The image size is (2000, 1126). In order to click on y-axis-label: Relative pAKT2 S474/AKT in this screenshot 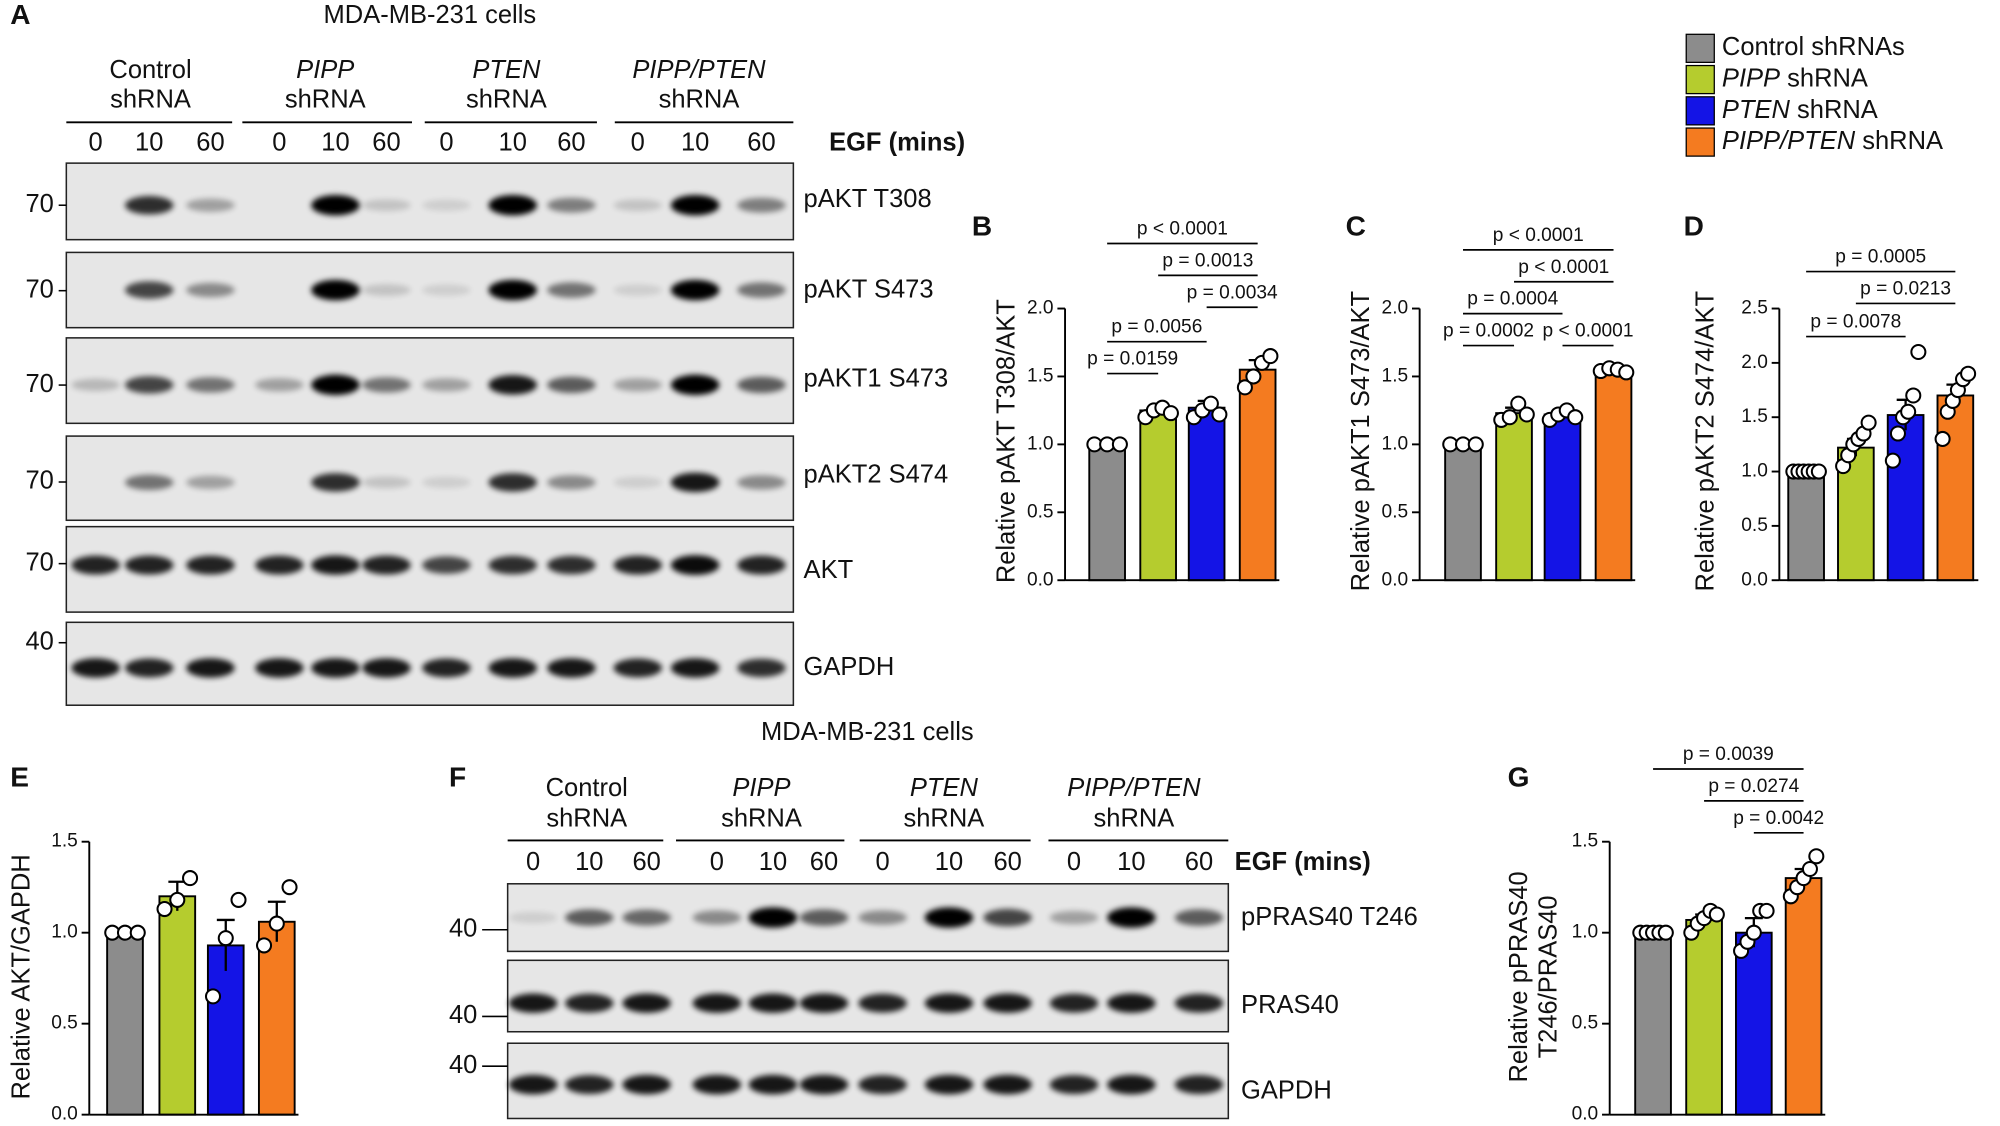, I will do `click(1705, 441)`.